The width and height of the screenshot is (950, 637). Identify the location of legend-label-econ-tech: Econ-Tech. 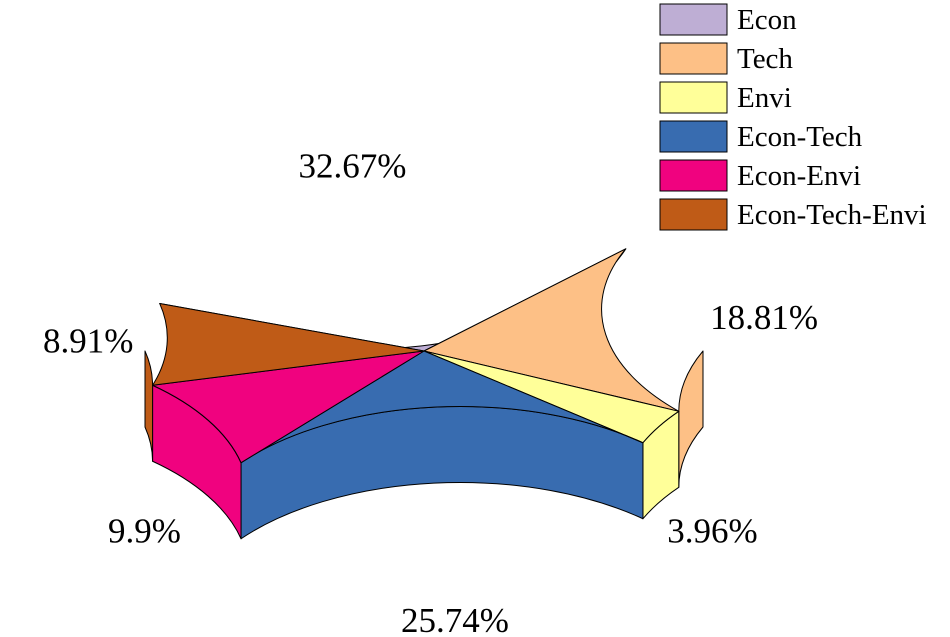
(800, 137).